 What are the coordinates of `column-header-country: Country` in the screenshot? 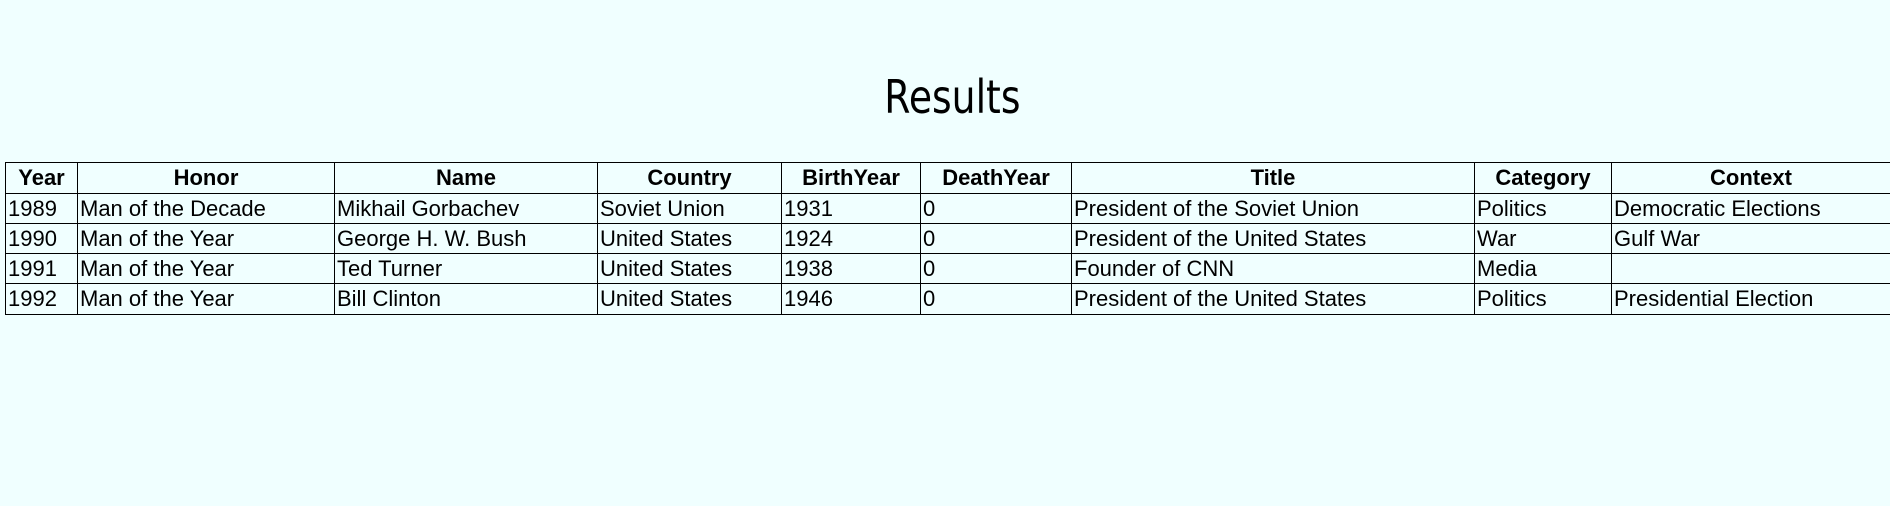 It's located at (689, 178).